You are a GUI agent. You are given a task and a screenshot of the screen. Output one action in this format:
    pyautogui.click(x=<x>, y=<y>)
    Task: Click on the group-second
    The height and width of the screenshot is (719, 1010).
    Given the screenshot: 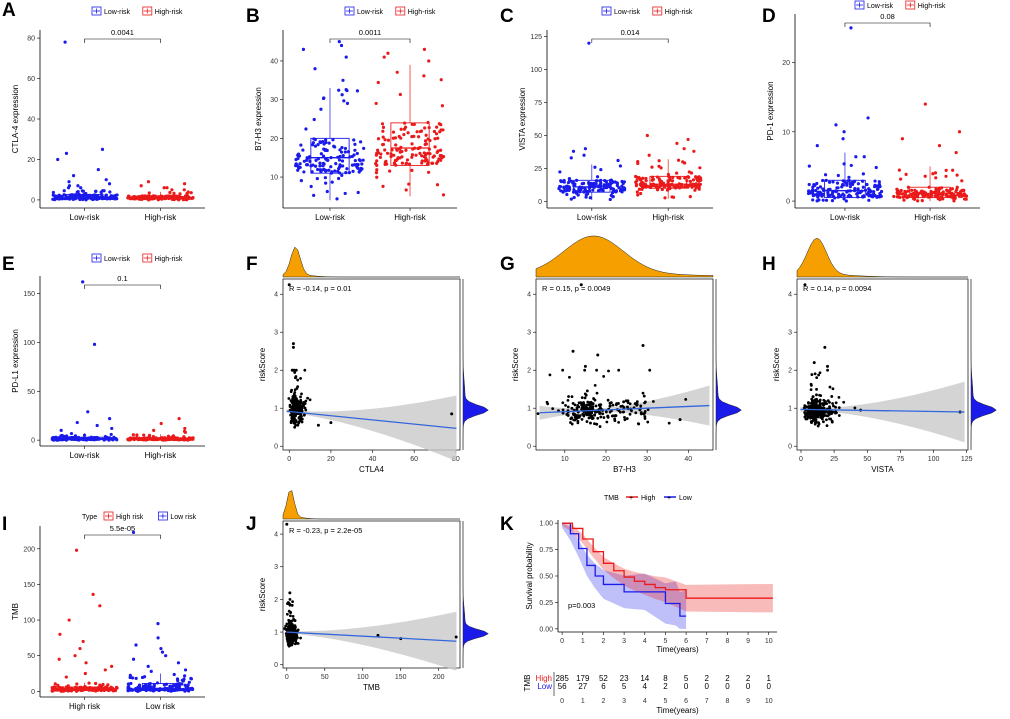 What is the action you would take?
    pyautogui.click(x=668, y=166)
    